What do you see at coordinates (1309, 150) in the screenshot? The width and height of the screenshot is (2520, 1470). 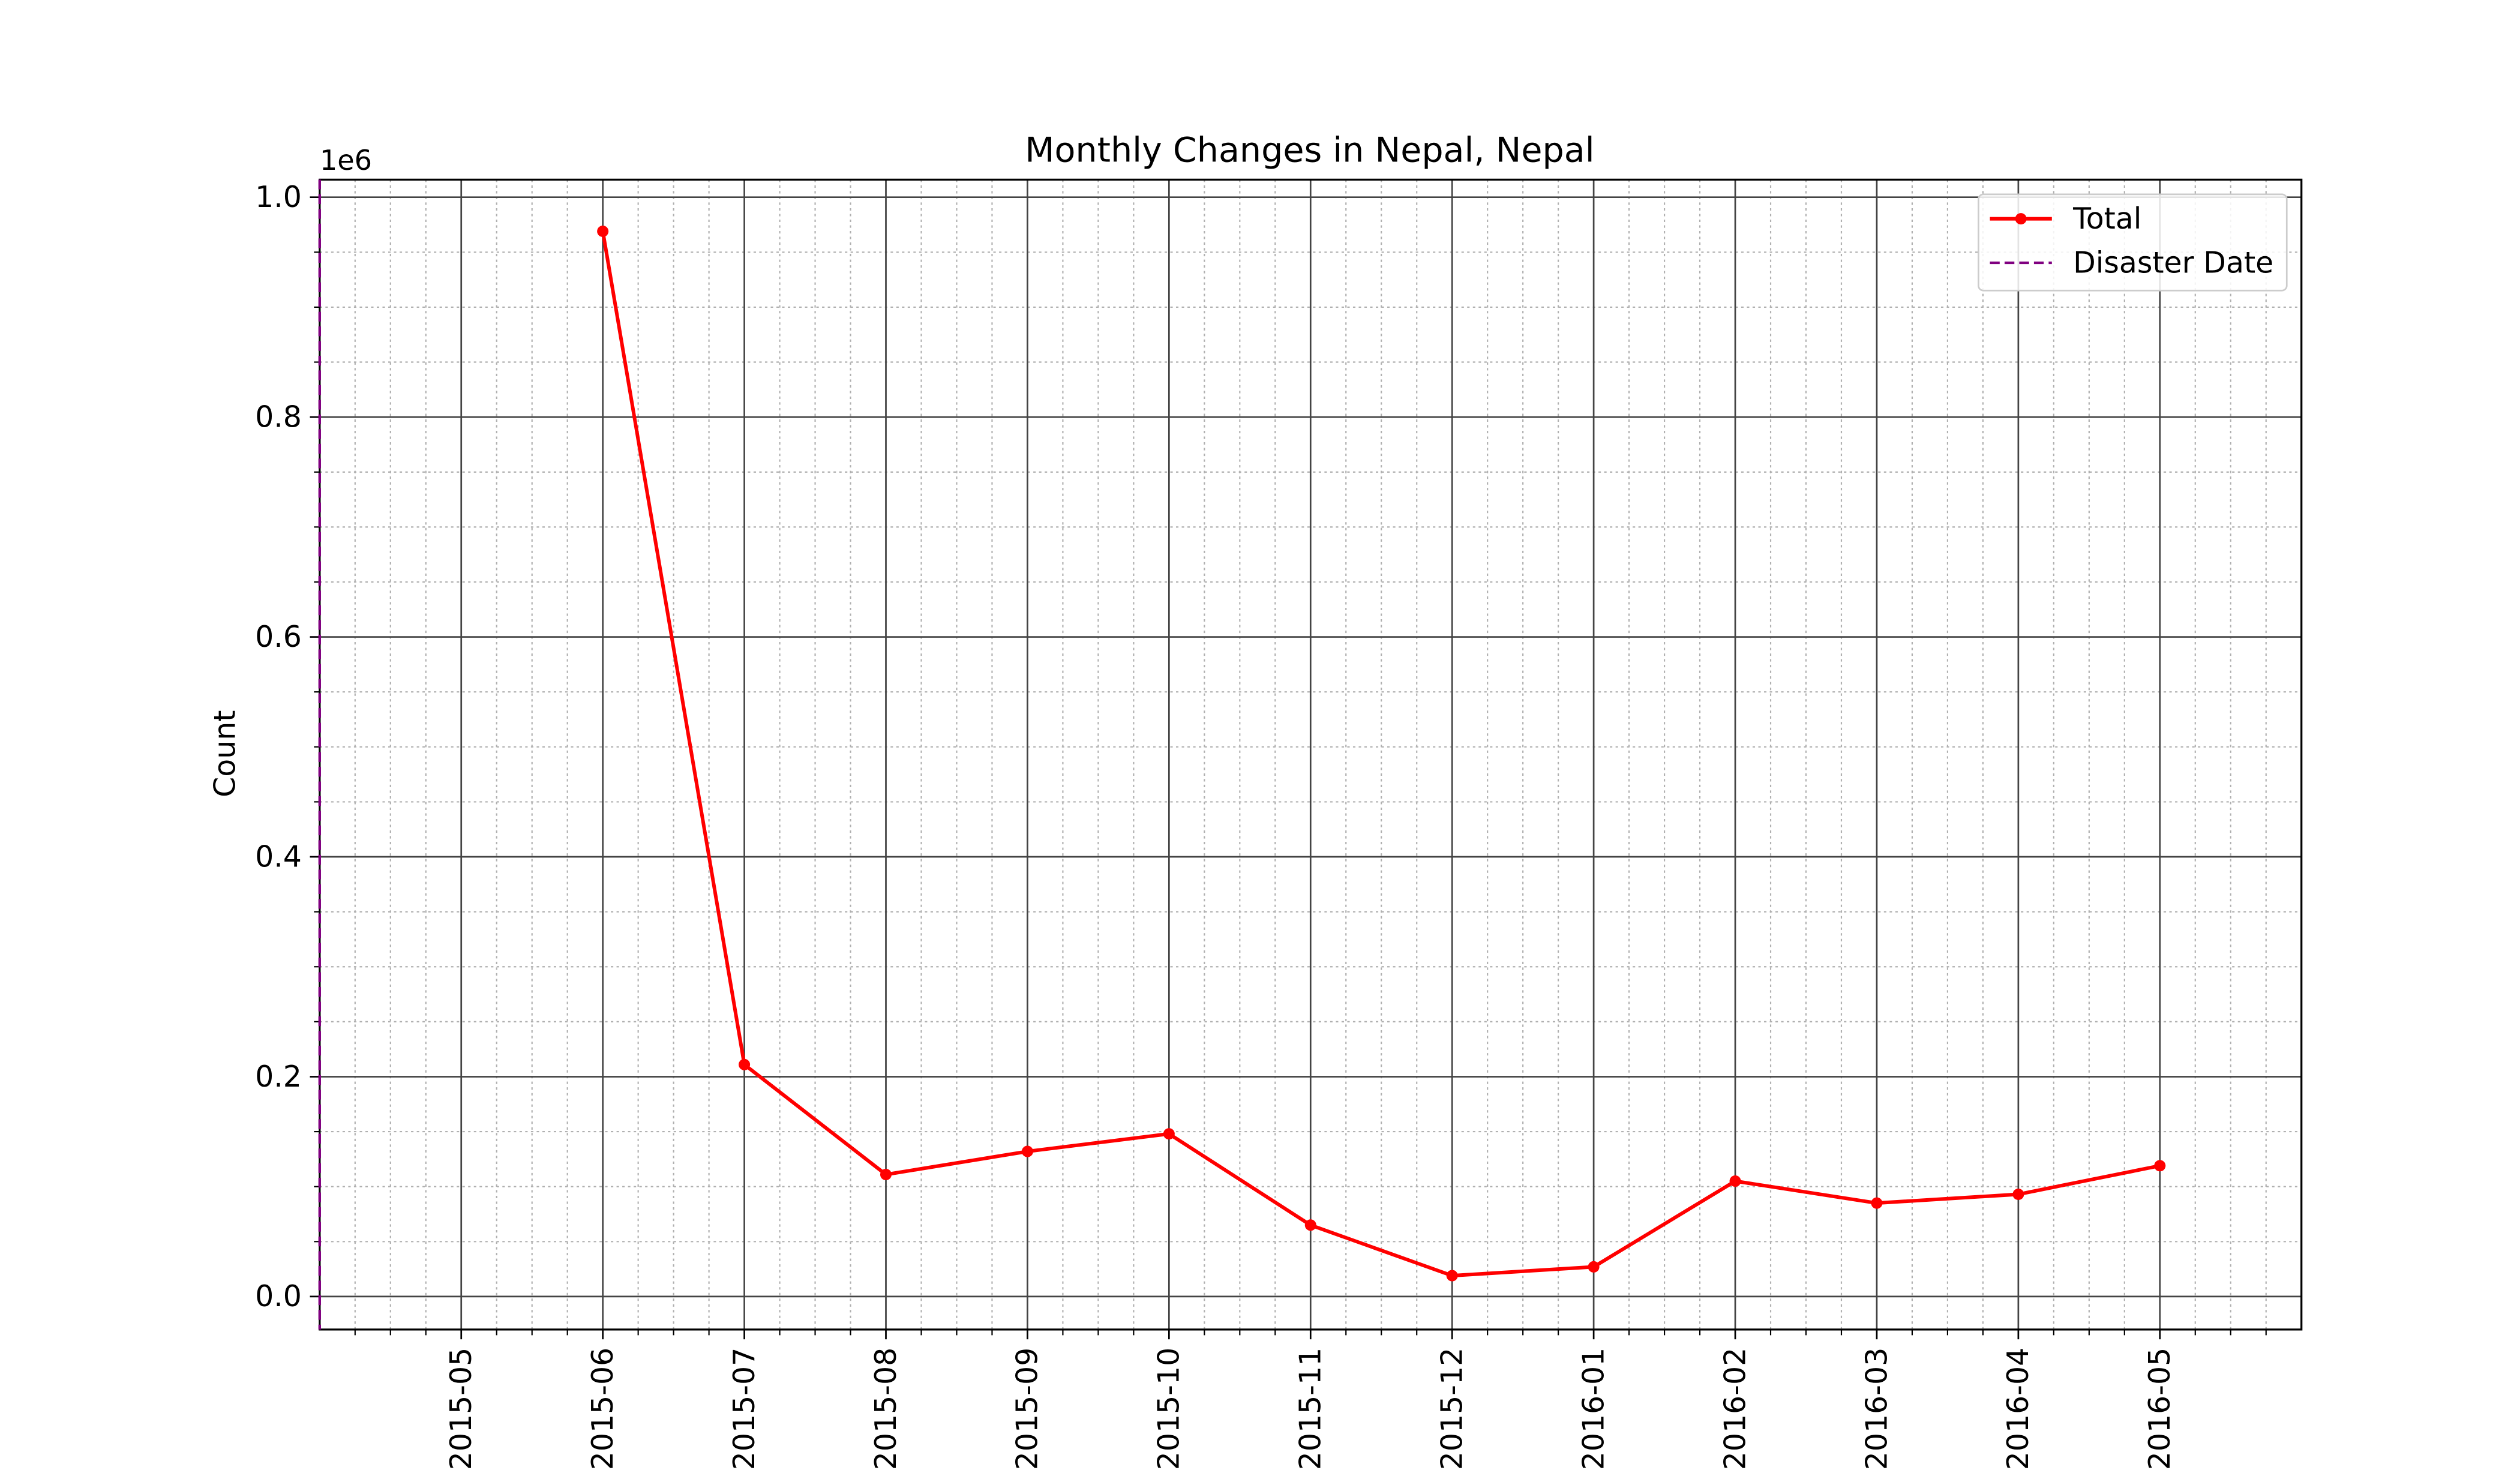 I see `chart-title: Monthly Changes in Nepal, Nepal` at bounding box center [1309, 150].